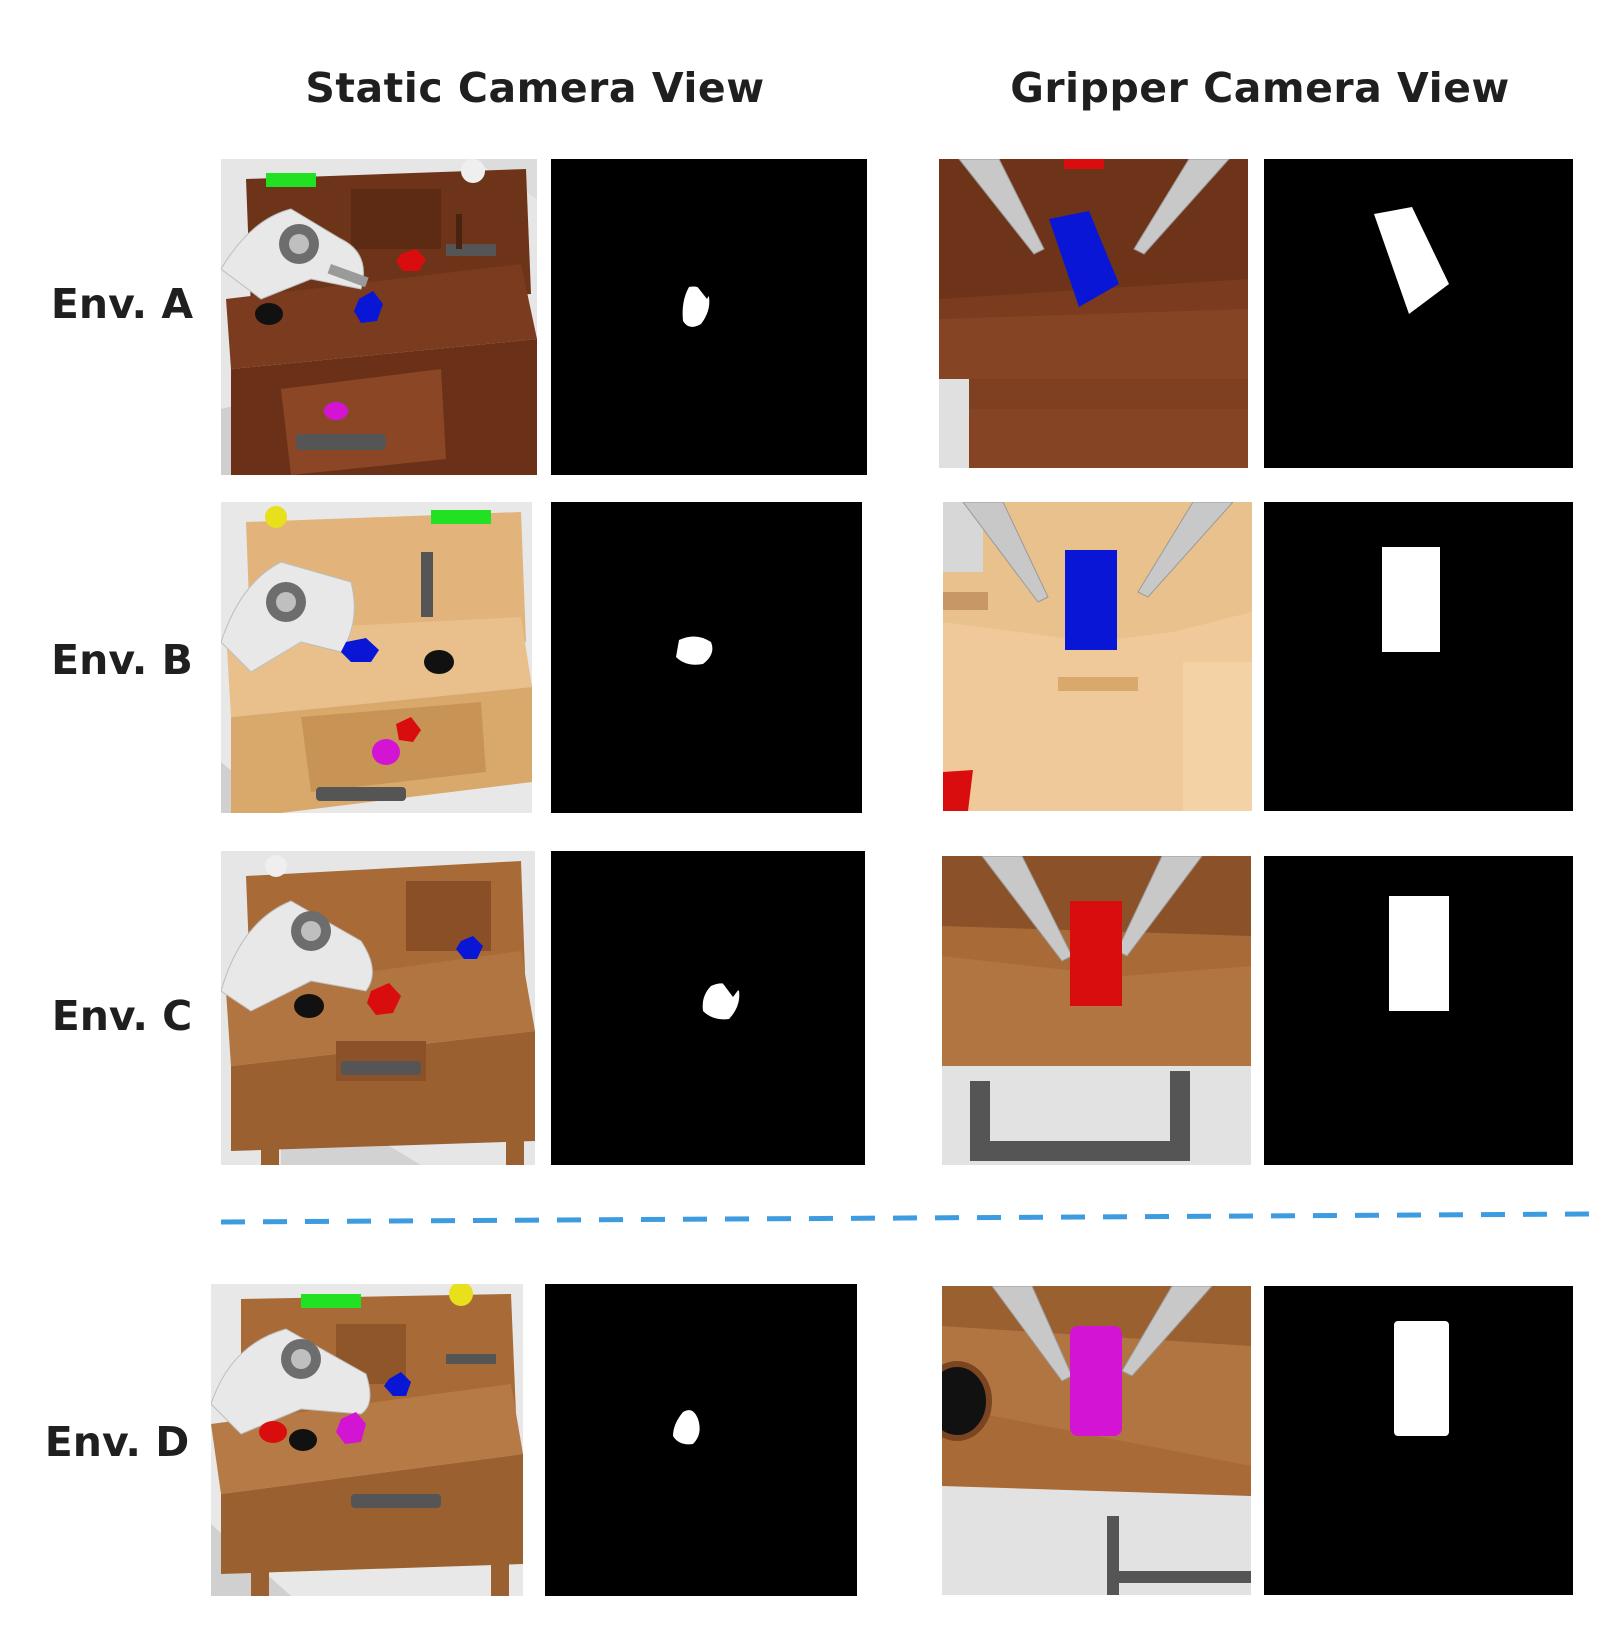  Describe the element at coordinates (535, 88) in the screenshot. I see `static-camera-header: Static Camera View` at that location.